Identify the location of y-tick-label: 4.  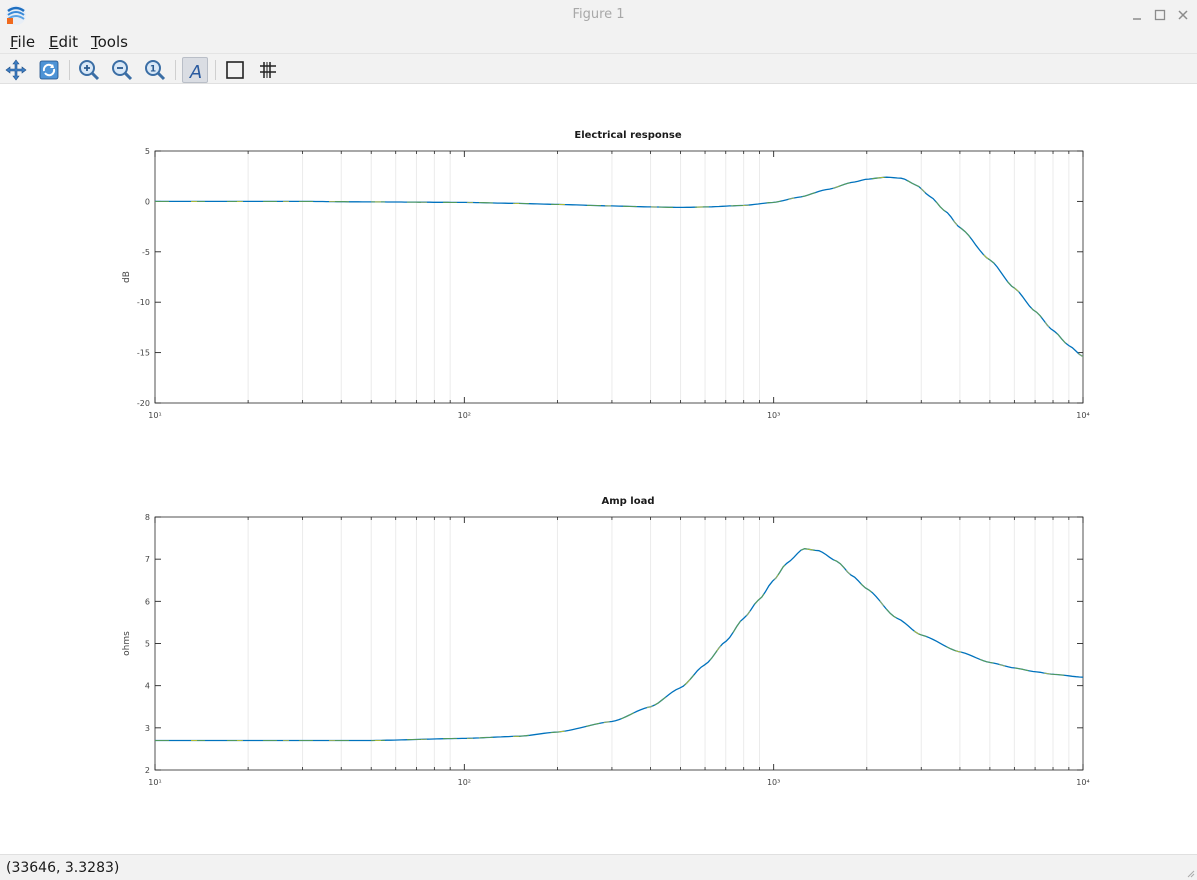
(147, 686).